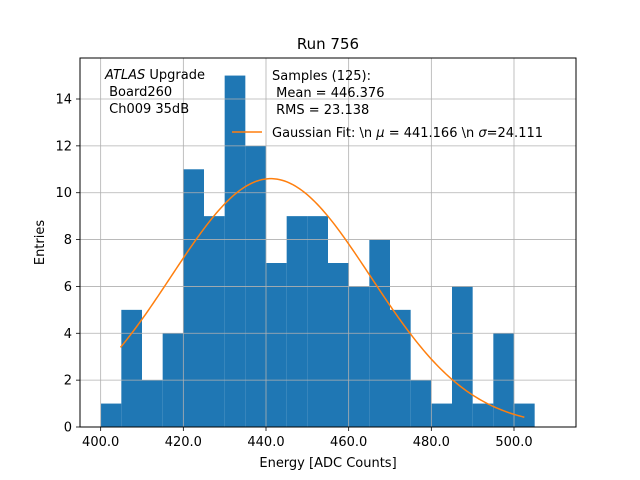  Describe the element at coordinates (68, 240) in the screenshot. I see `y-tick-label: 8` at that location.